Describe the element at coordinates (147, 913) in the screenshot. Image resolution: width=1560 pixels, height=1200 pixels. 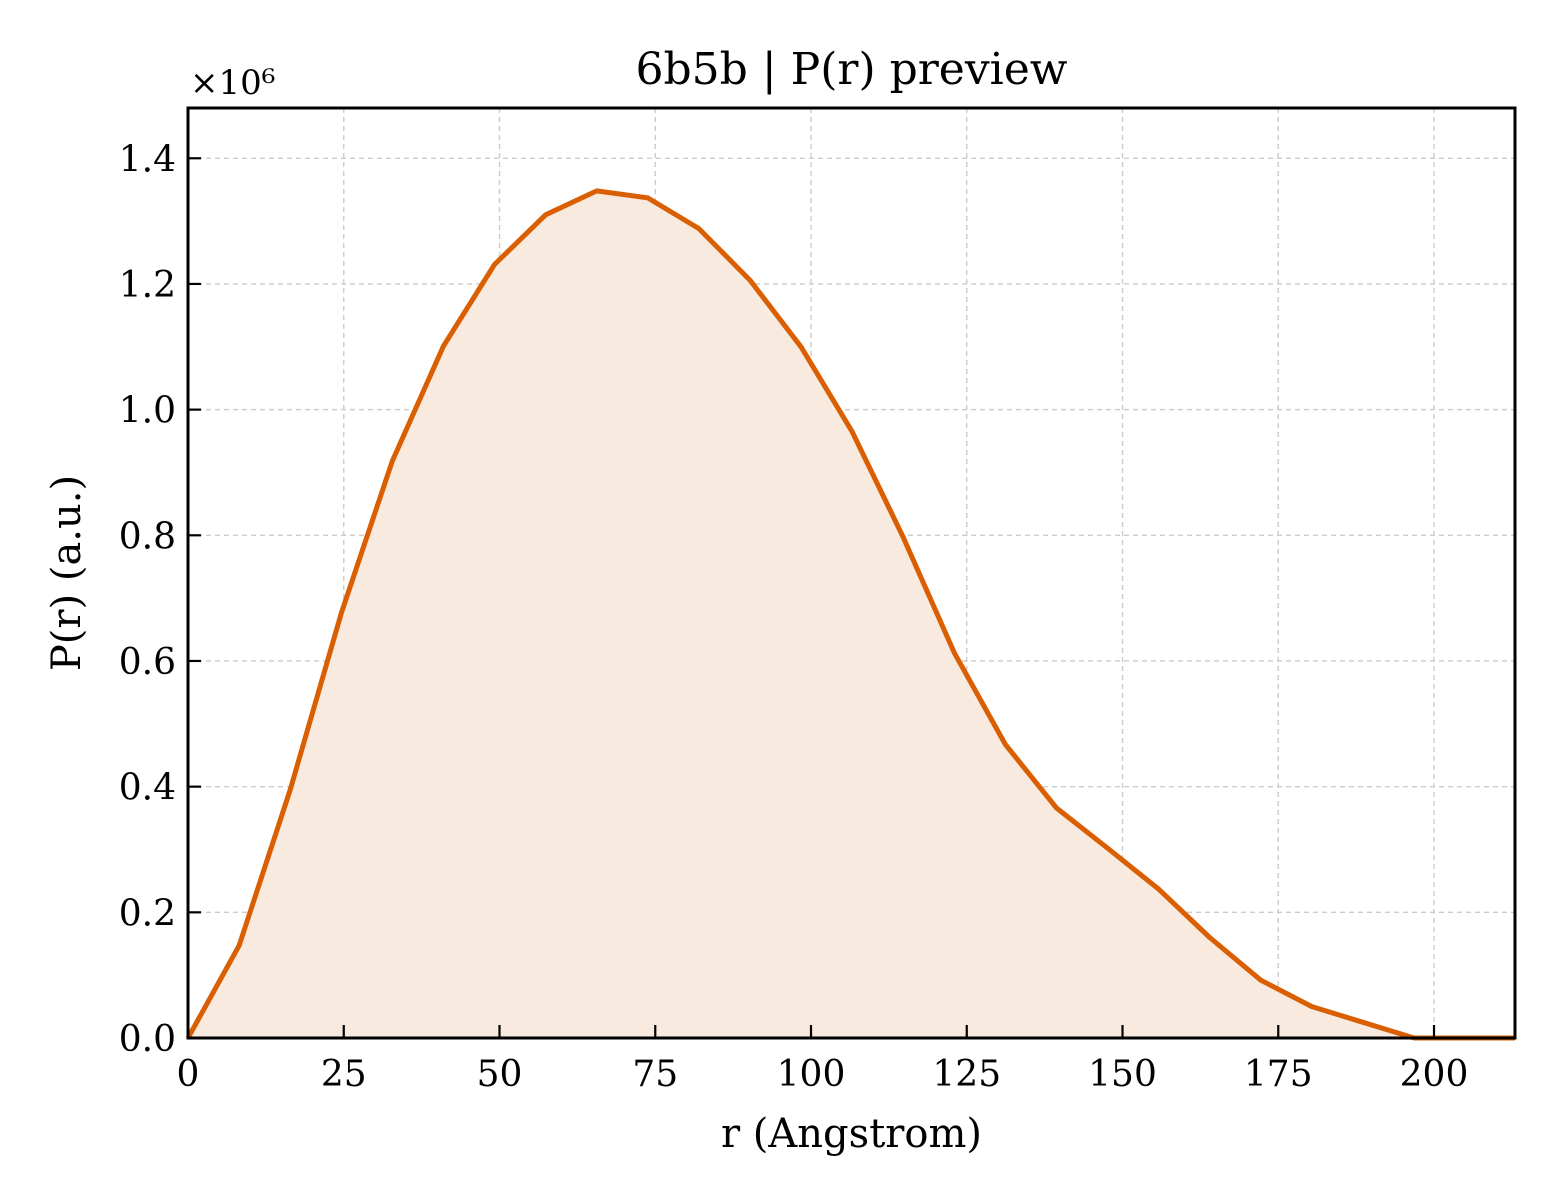
I see `y-tick-label: 0.2` at that location.